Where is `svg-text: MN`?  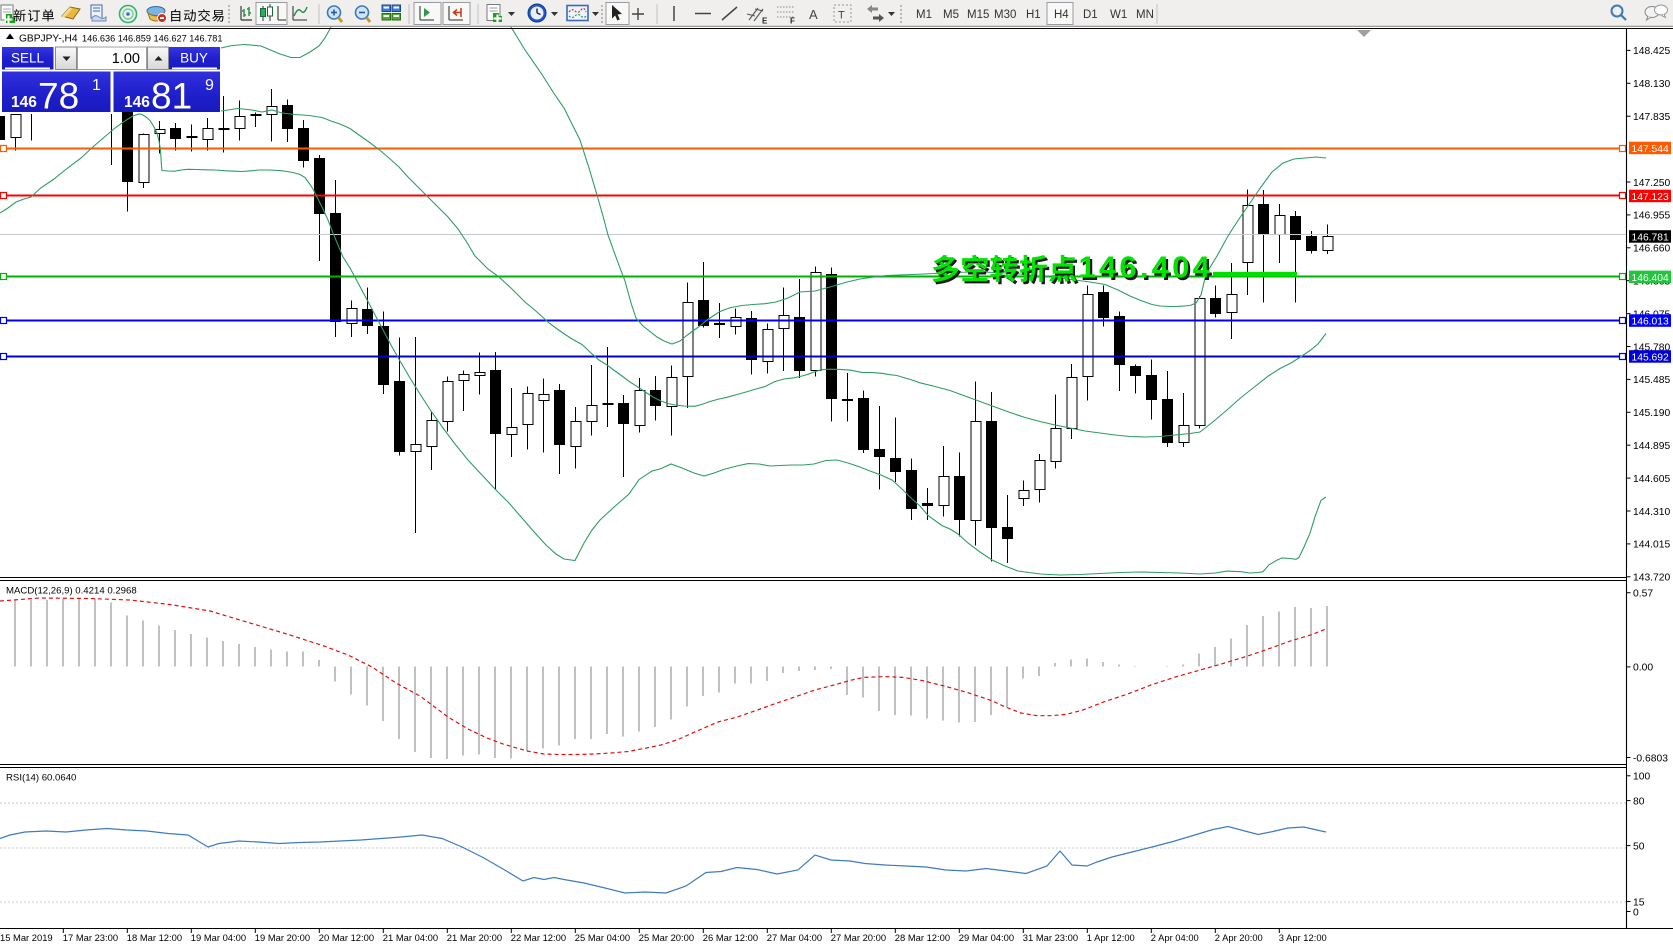
svg-text: MN is located at coordinates (1145, 15).